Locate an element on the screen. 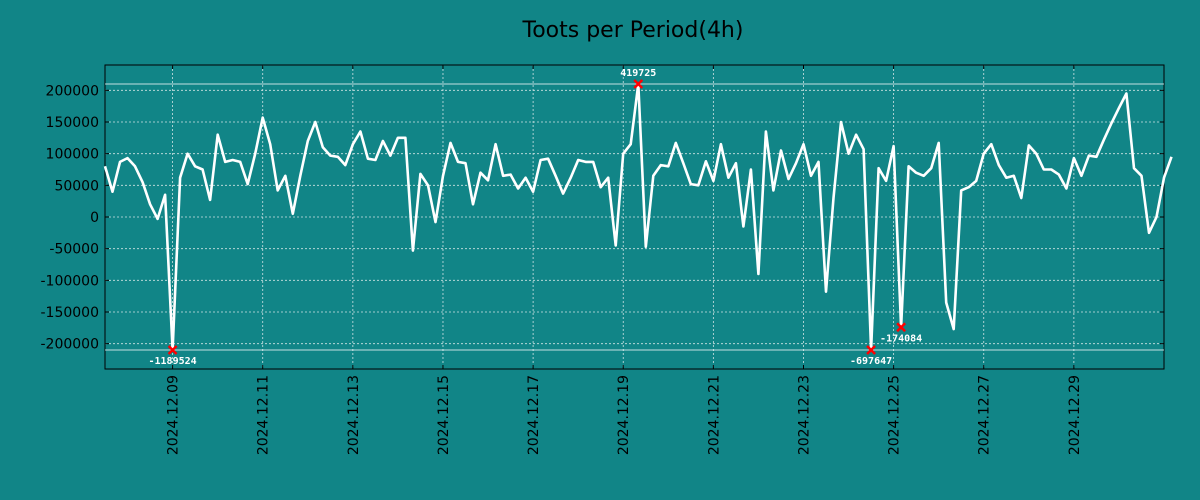 The image size is (1200, 500). y-tick-label: 200000 is located at coordinates (72, 91).